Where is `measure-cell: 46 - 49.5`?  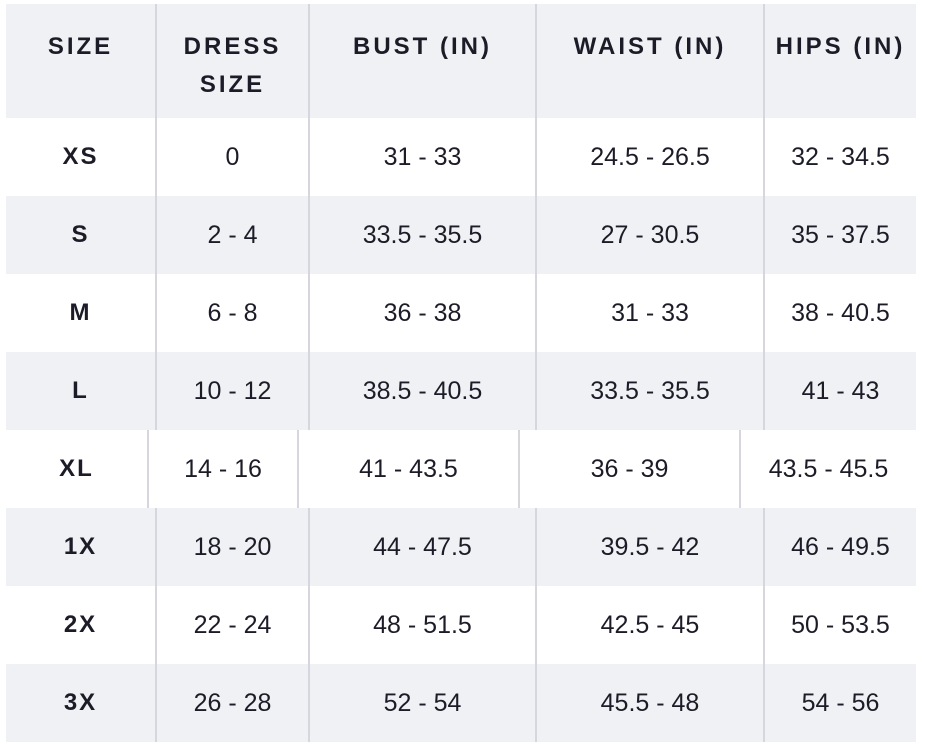 measure-cell: 46 - 49.5 is located at coordinates (839, 547).